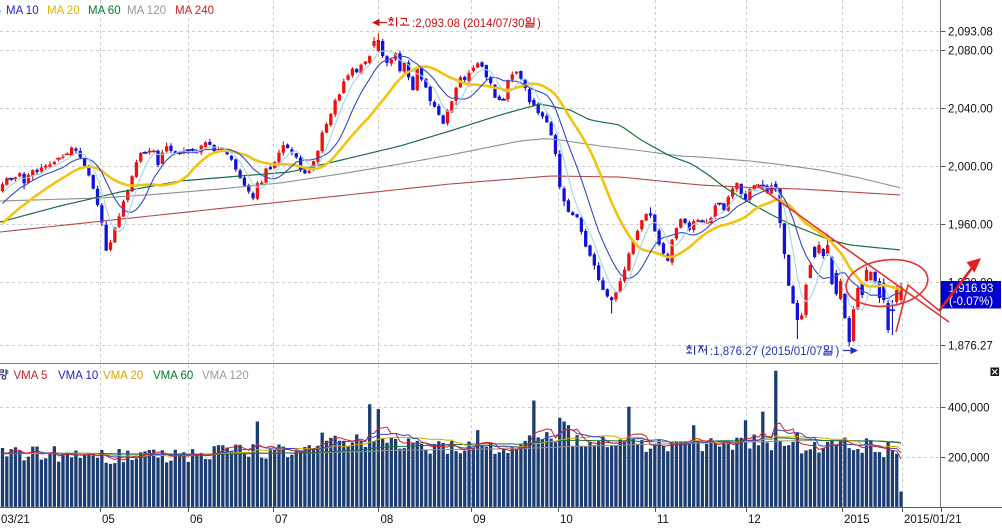 The height and width of the screenshot is (529, 1002). What do you see at coordinates (970, 52) in the screenshot?
I see `svg-text: 2,080.00` at bounding box center [970, 52].